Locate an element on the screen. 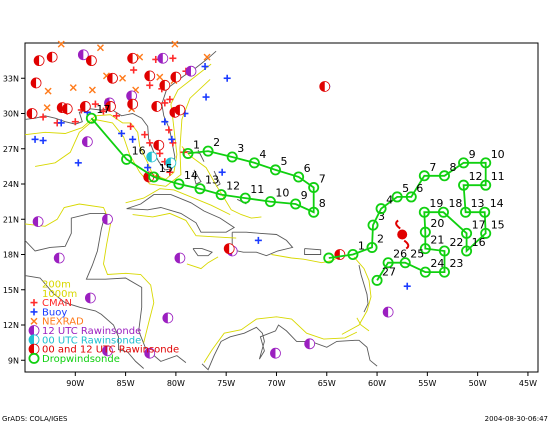 The height and width of the screenshot is (425, 550). legend-label: 00 and 12 UTC Rawinsonde is located at coordinates (110, 350).